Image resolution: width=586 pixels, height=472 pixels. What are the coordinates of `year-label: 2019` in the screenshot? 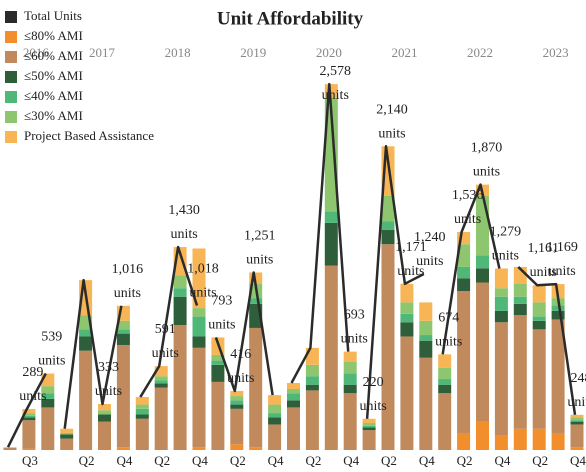 It's located at (253, 52).